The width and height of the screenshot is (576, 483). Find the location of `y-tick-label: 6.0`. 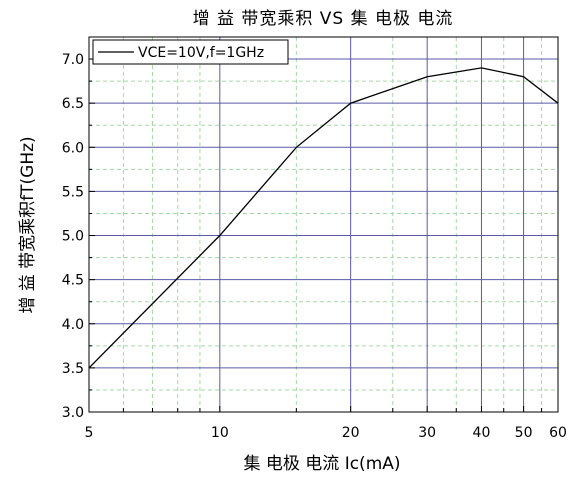

y-tick-label: 6.0 is located at coordinates (73, 148).